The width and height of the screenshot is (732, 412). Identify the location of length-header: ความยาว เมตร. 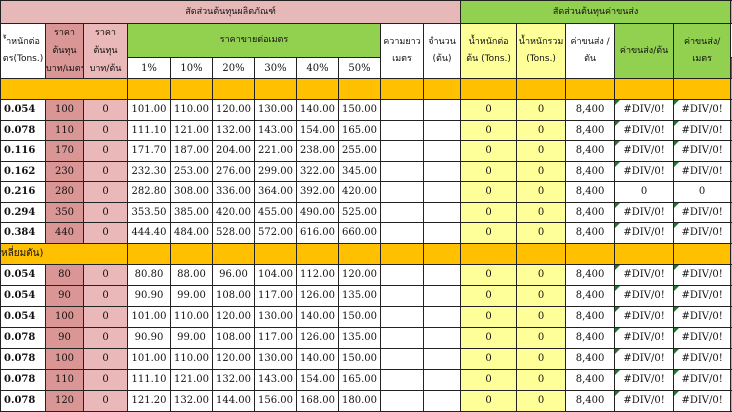
(402, 51).